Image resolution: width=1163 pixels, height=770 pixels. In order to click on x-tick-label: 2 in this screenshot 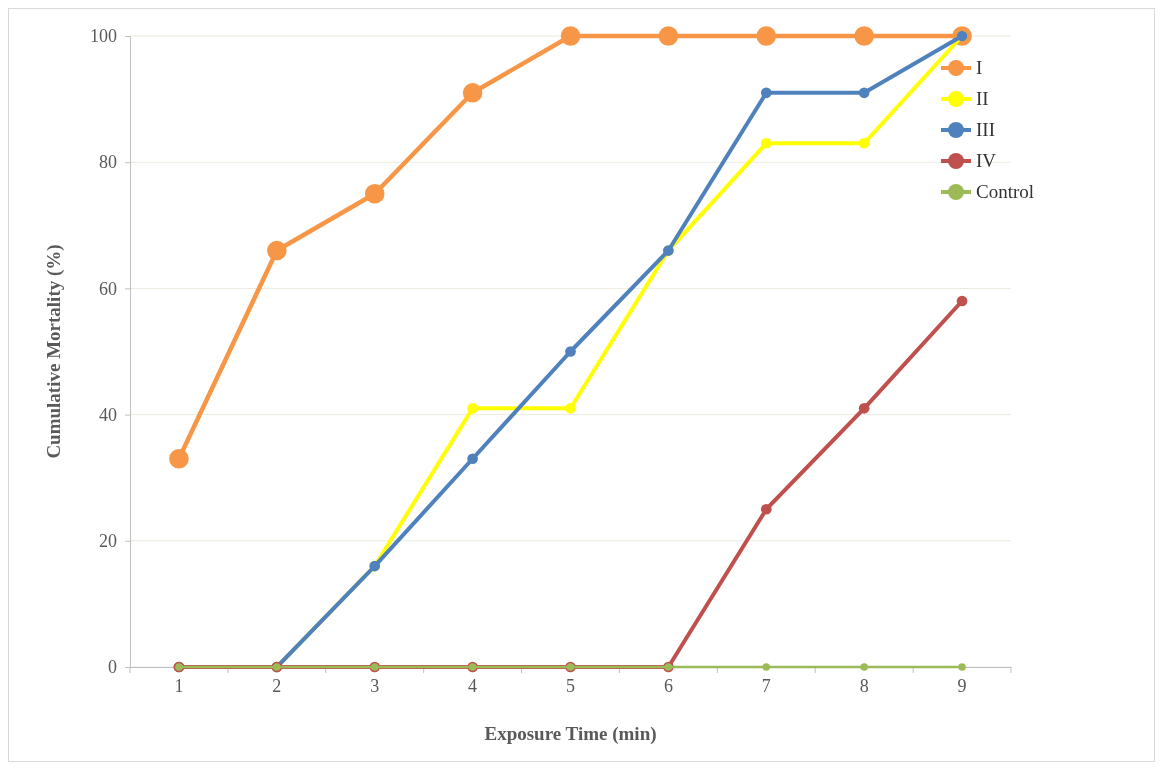, I will do `click(277, 685)`.